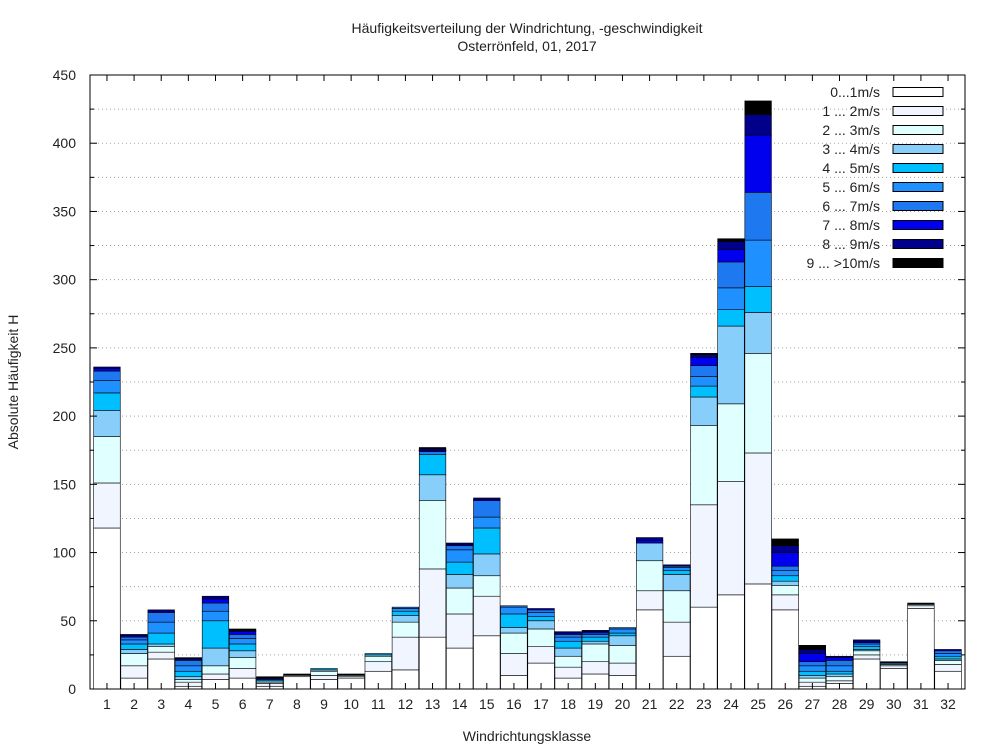 Image resolution: width=1000 pixels, height=750 pixels. Describe the element at coordinates (68, 621) in the screenshot. I see `y-tick-label: 50` at that location.